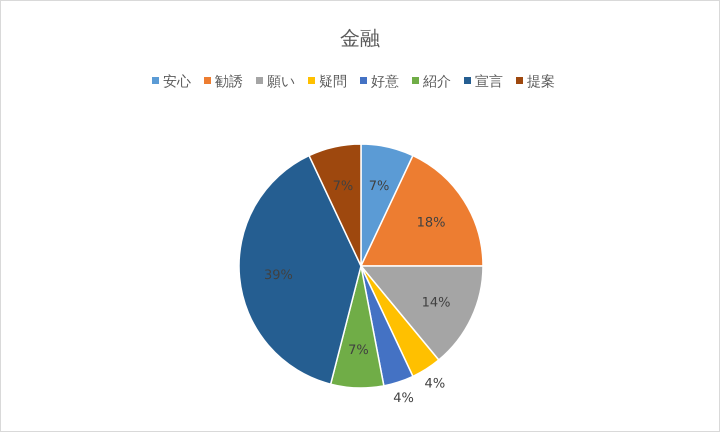 The height and width of the screenshot is (432, 720). I want to click on legend-label: 好意, so click(385, 82).